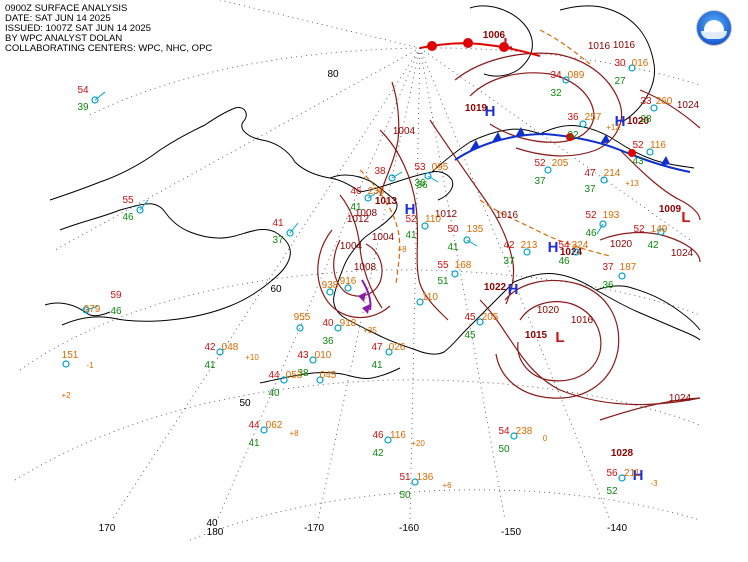  I want to click on high-center: H 1028, so click(627, 466).